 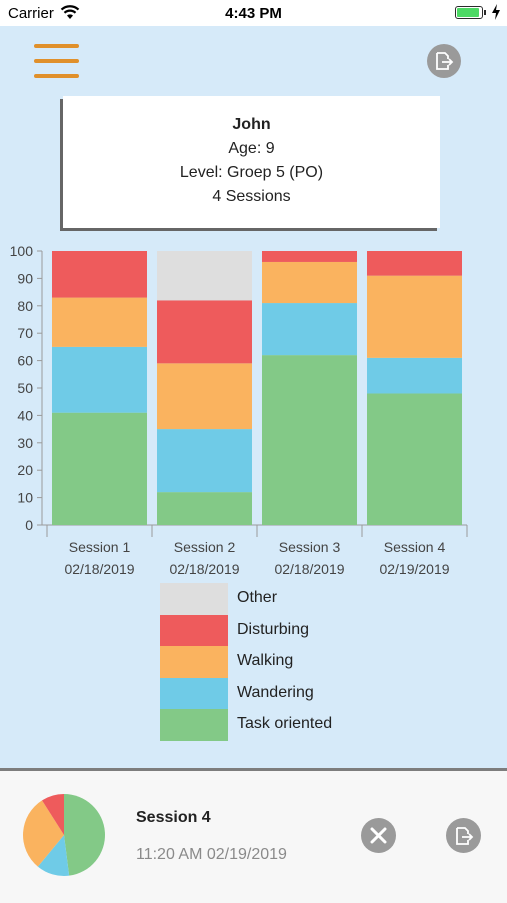 I want to click on y-tick-label: 70, so click(x=25, y=333).